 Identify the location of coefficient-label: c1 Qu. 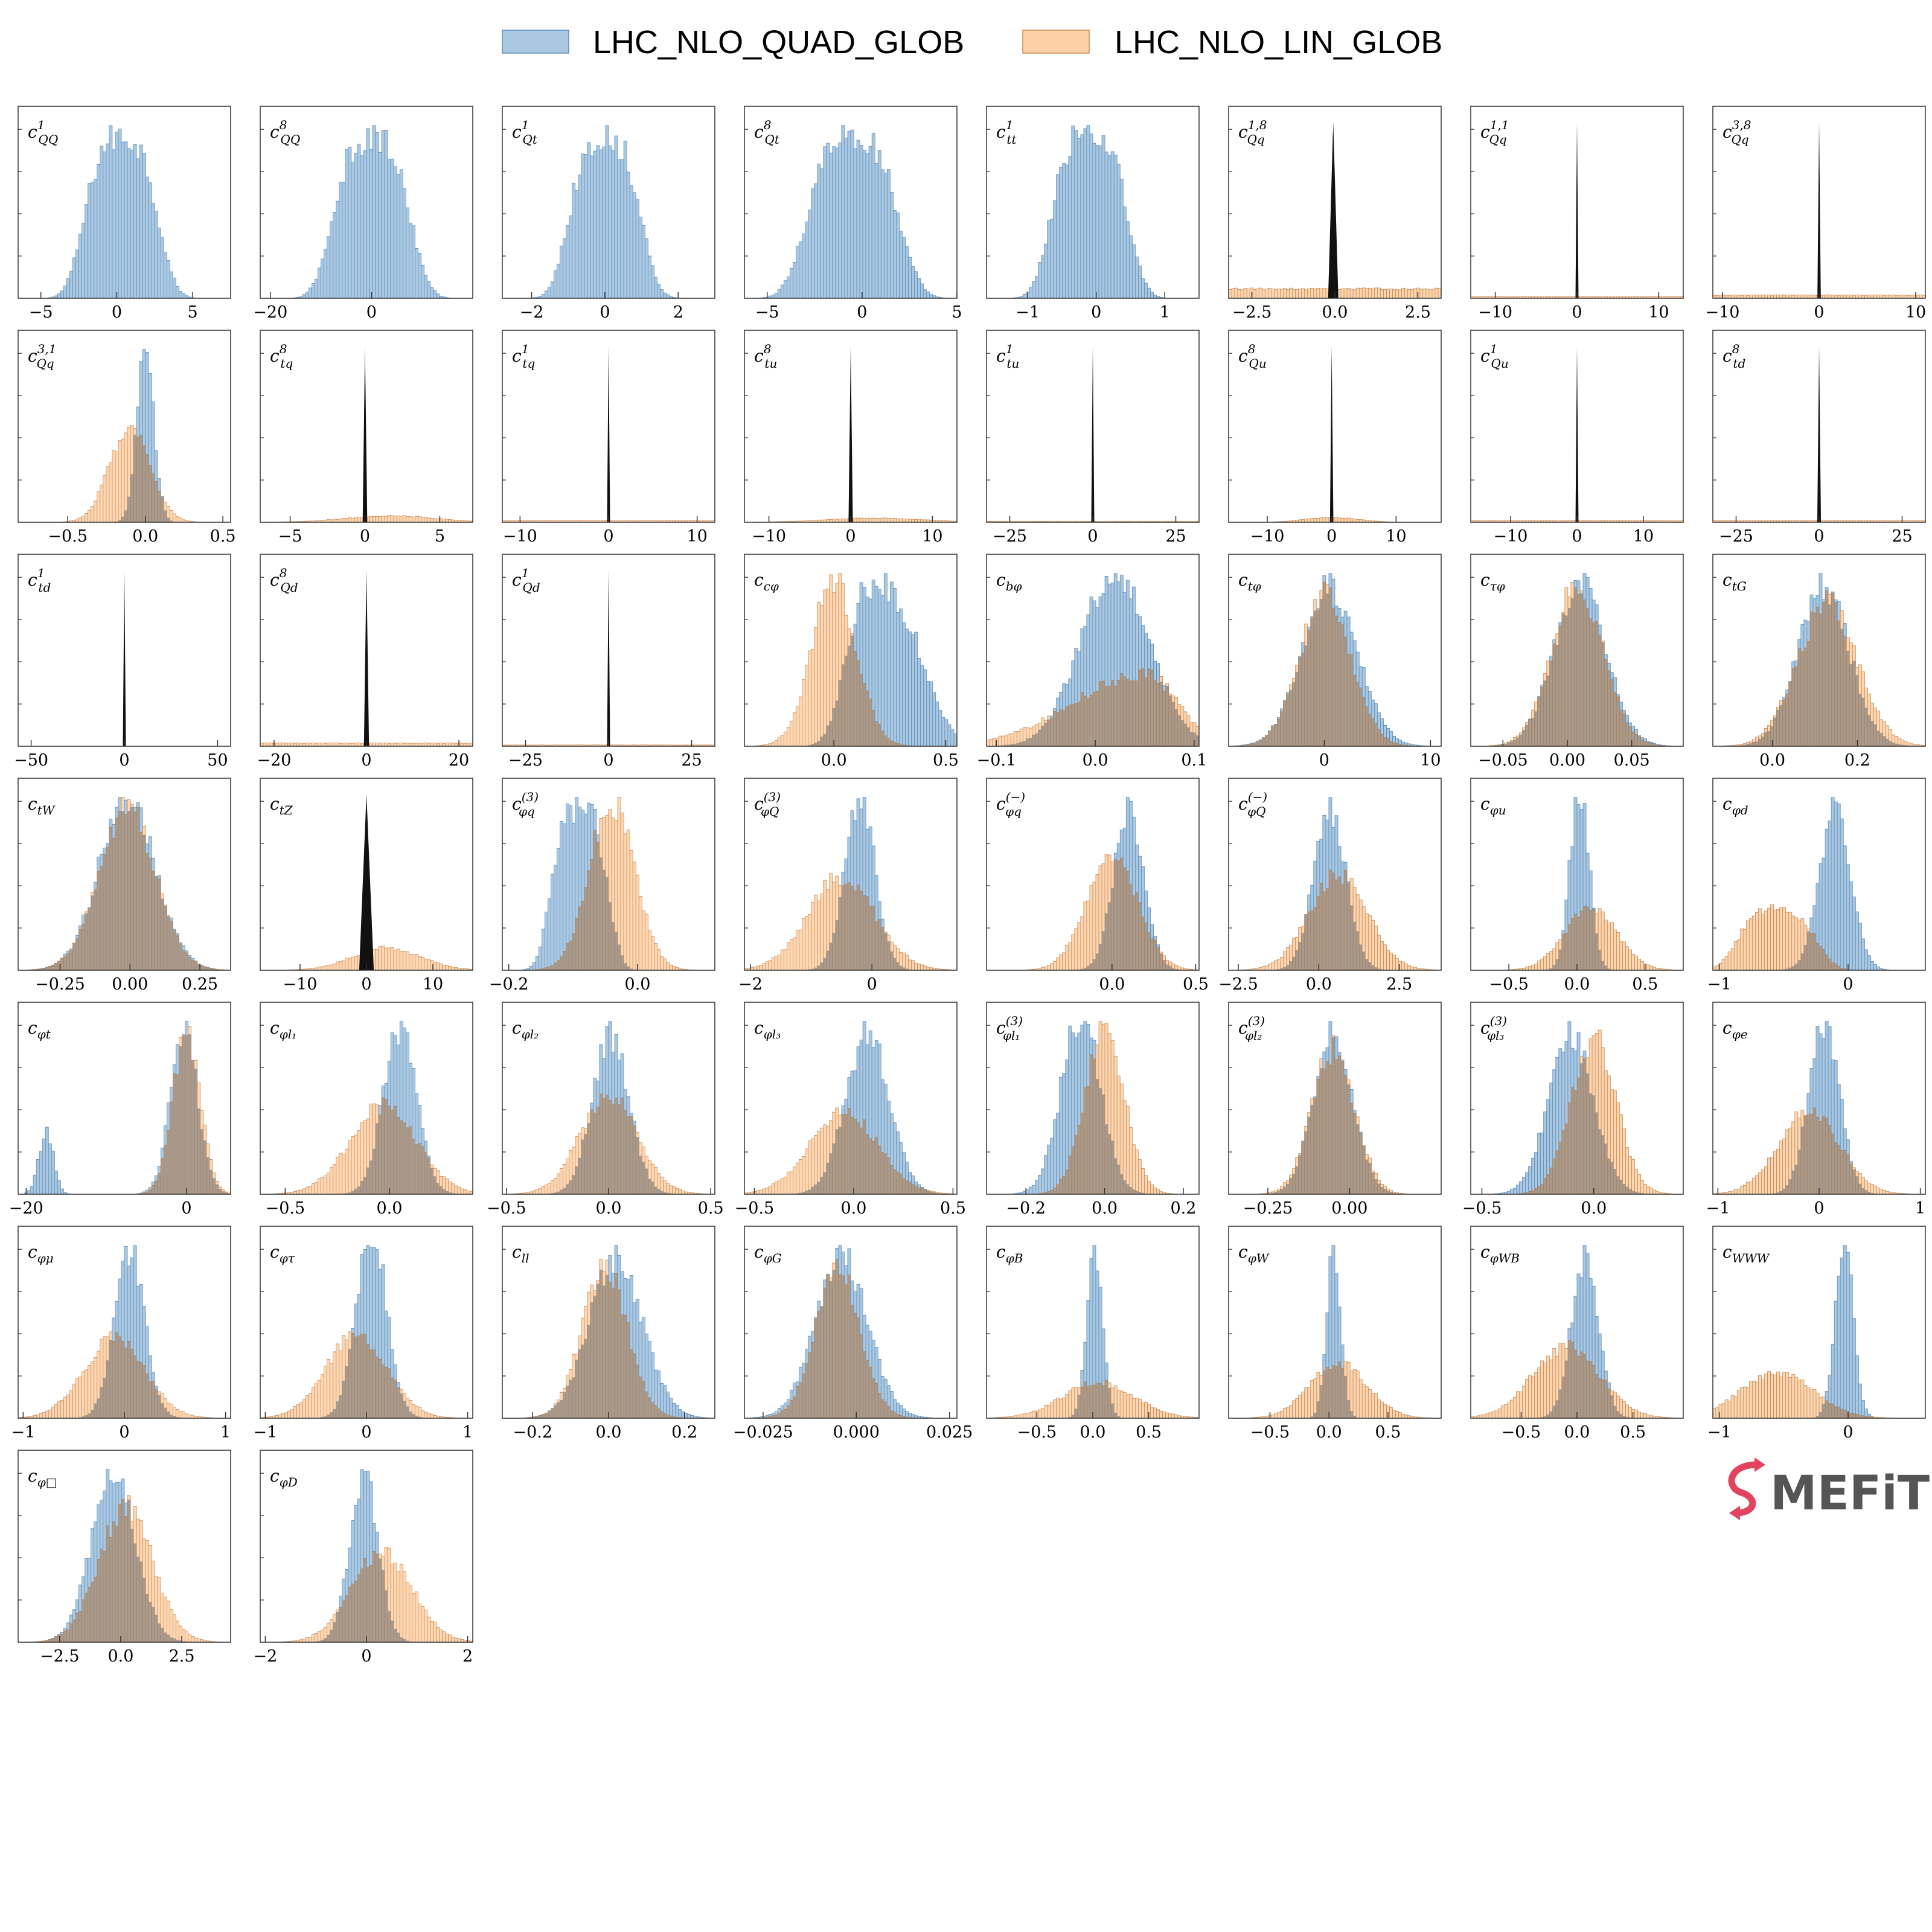
(1495, 356).